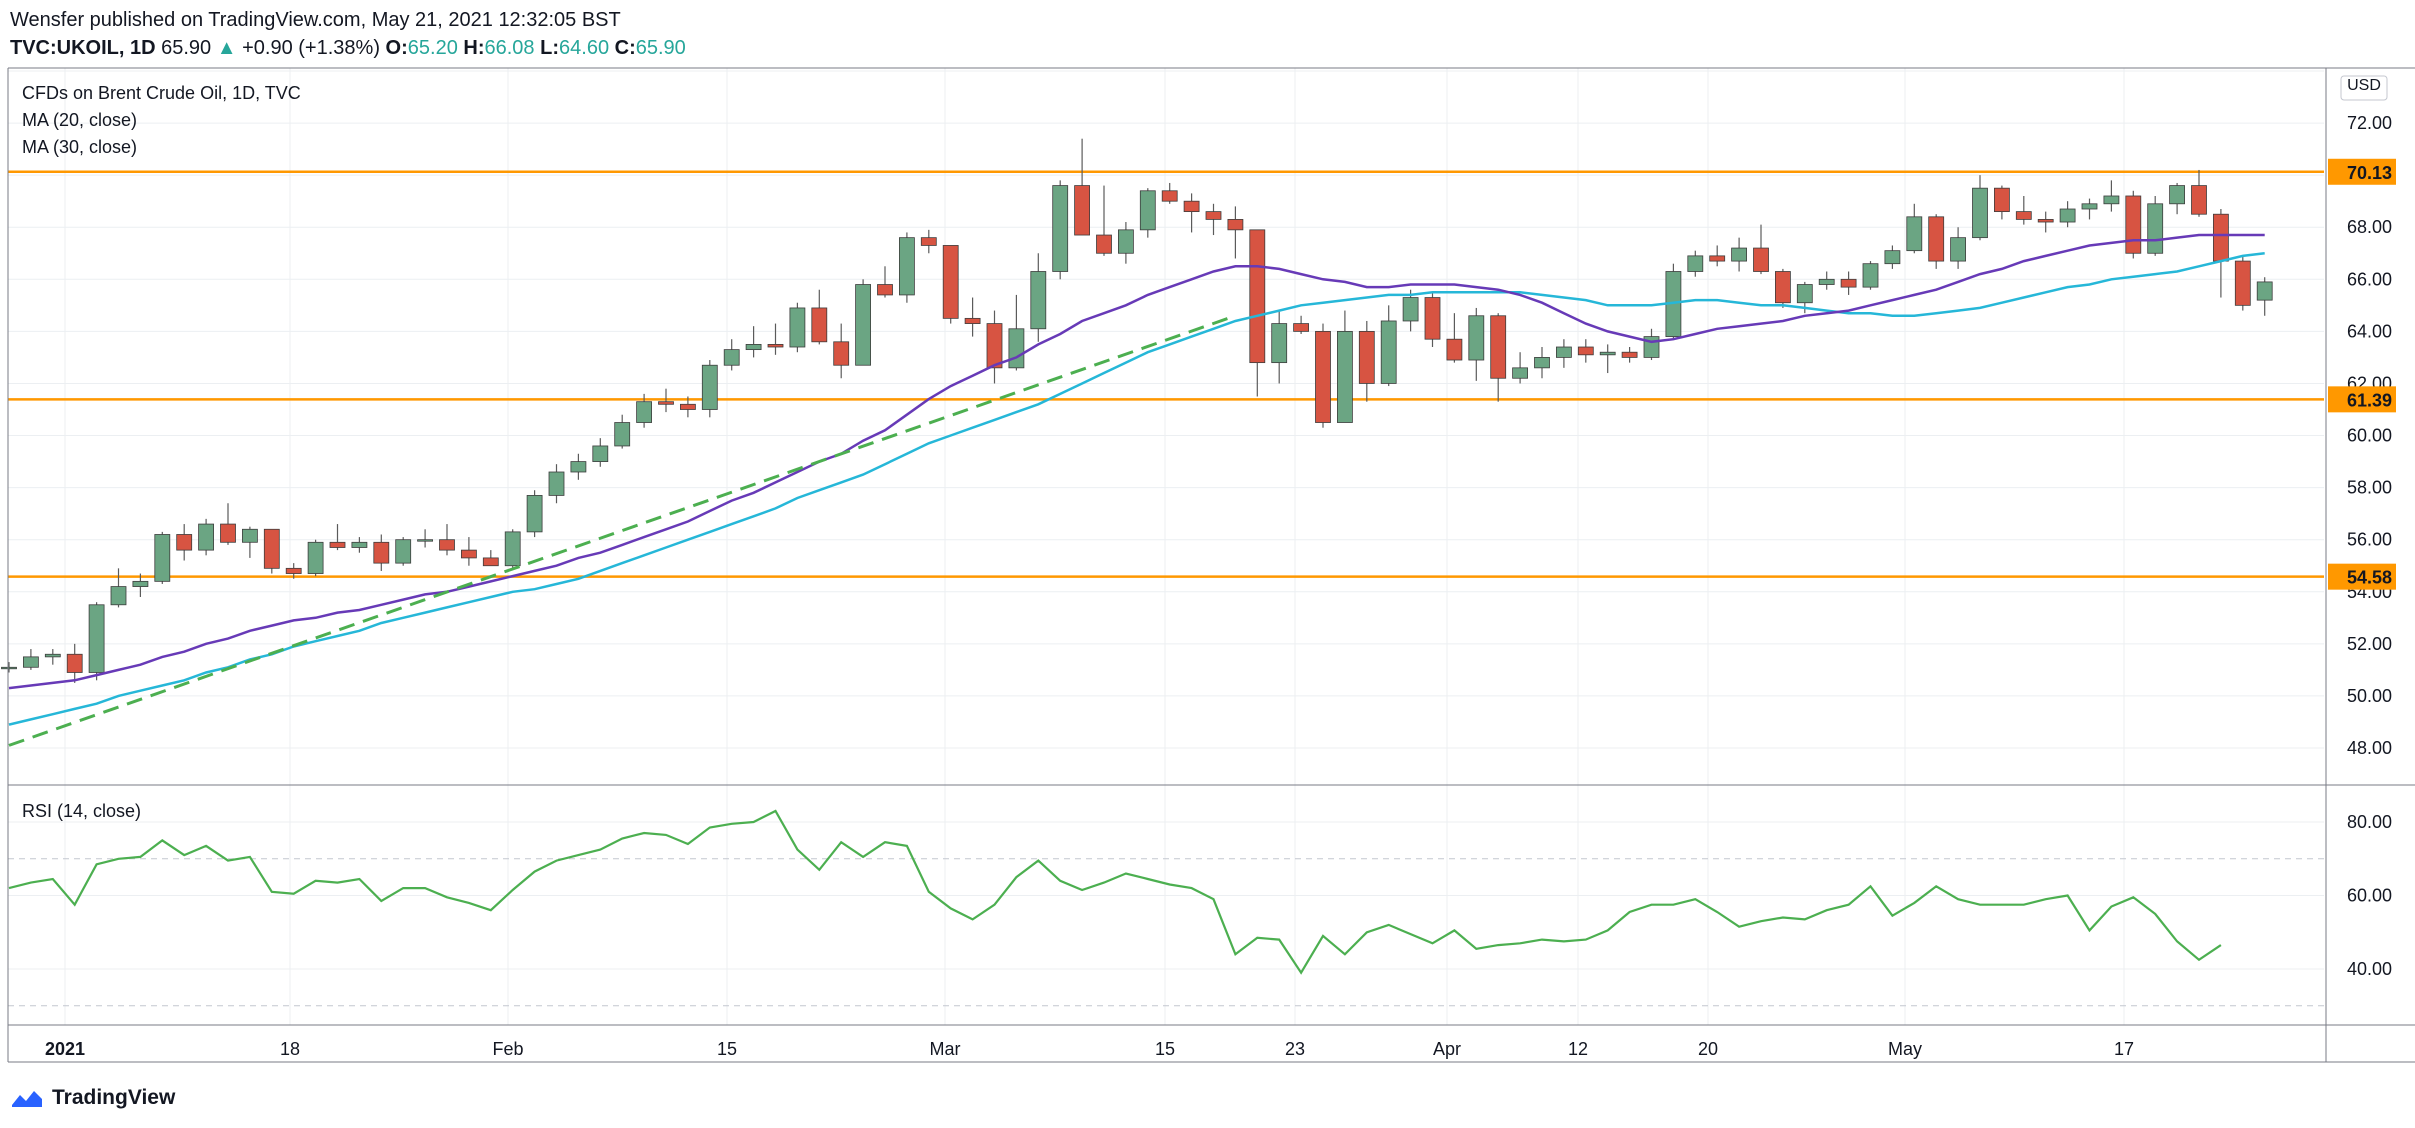  Describe the element at coordinates (2369, 400) in the screenshot. I see `level-price-label: 61.39` at that location.